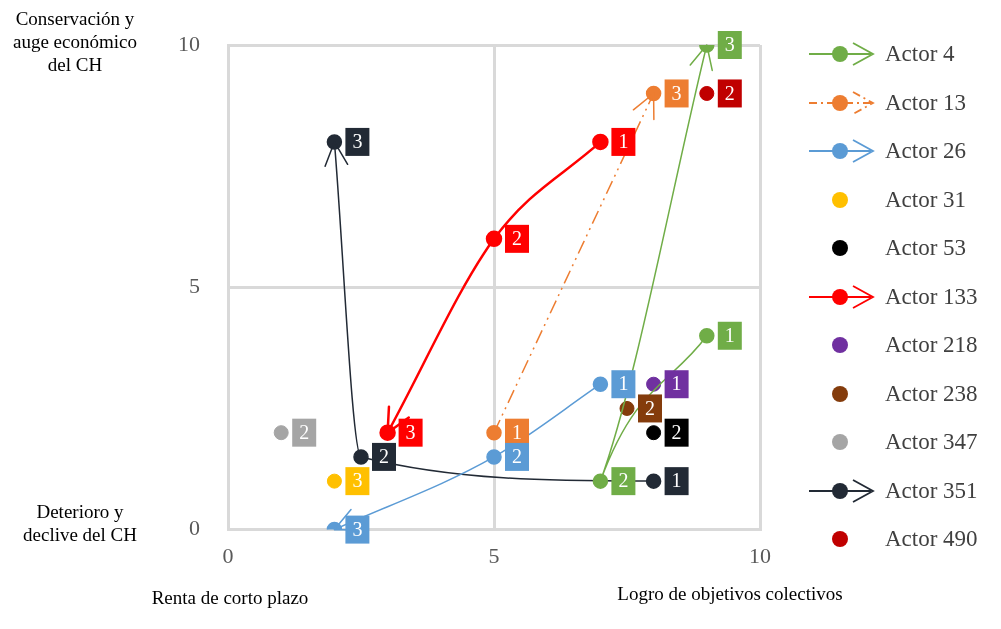 The height and width of the screenshot is (629, 1001). Describe the element at coordinates (926, 151) in the screenshot. I see `legend-label: Actor 26` at that location.